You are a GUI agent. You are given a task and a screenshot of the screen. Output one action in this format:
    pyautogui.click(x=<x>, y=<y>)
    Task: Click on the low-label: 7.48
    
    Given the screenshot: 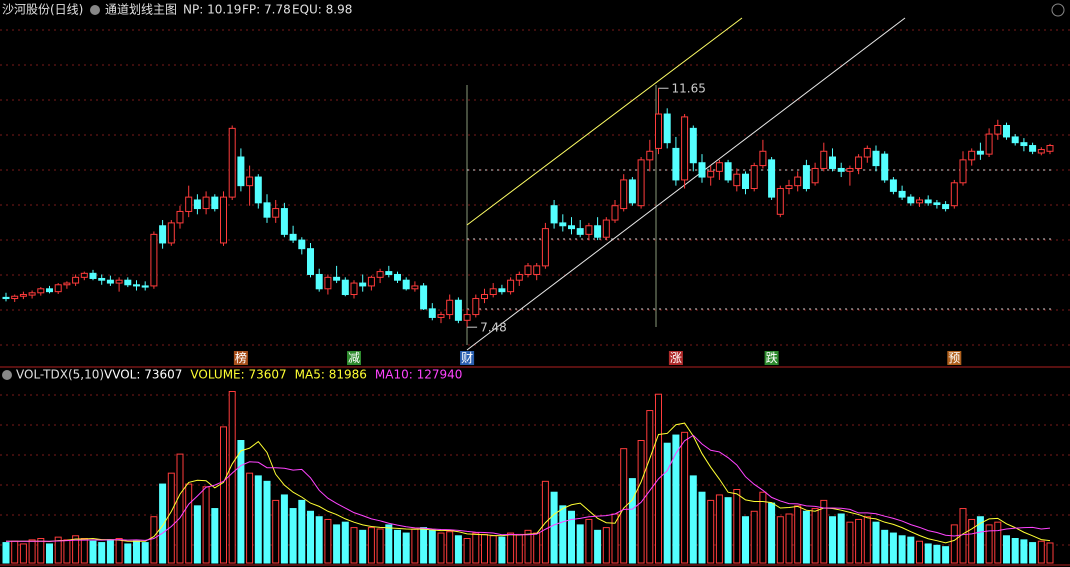 What is the action you would take?
    pyautogui.click(x=493, y=328)
    